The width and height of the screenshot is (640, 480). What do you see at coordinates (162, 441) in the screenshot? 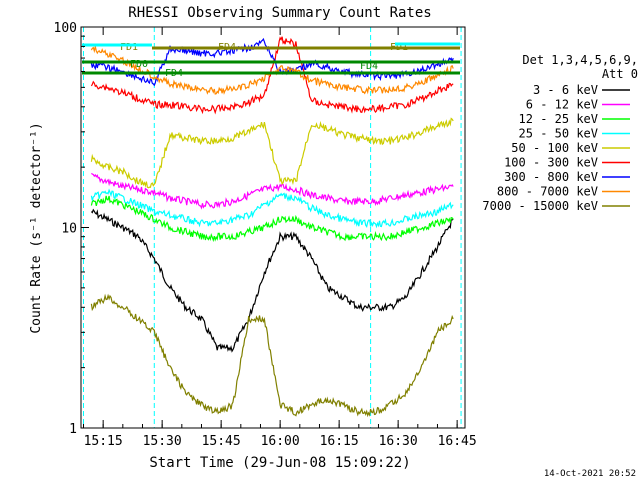
I see `x-tick-label-1: 15:30` at bounding box center [162, 441].